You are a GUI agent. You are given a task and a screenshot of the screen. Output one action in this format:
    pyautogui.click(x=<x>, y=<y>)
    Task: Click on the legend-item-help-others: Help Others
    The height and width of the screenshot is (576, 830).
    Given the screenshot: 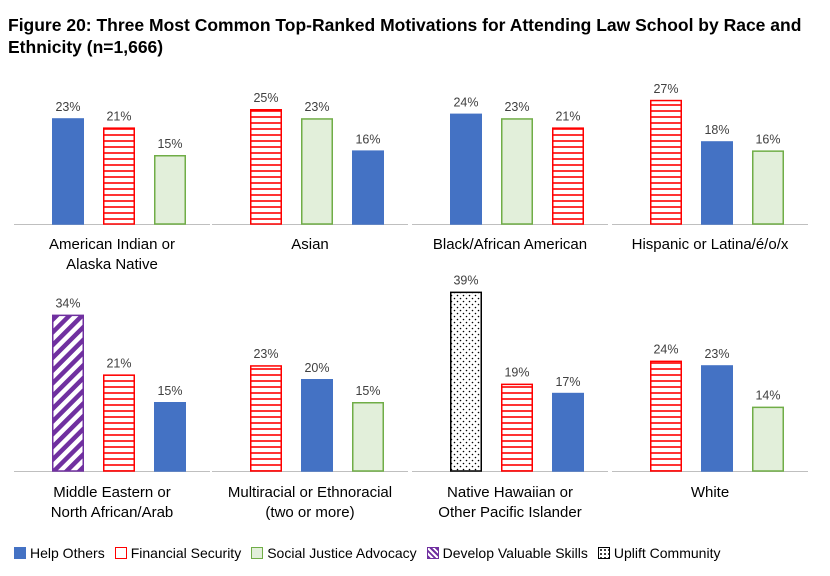 What is the action you would take?
    pyautogui.click(x=59, y=553)
    